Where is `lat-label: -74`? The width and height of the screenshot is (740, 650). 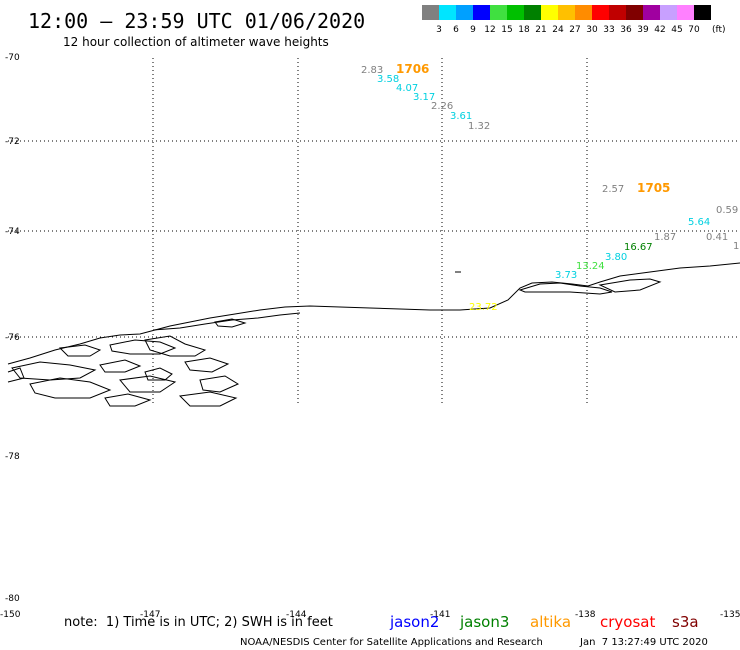
lat-label: -74 is located at coordinates (12, 232).